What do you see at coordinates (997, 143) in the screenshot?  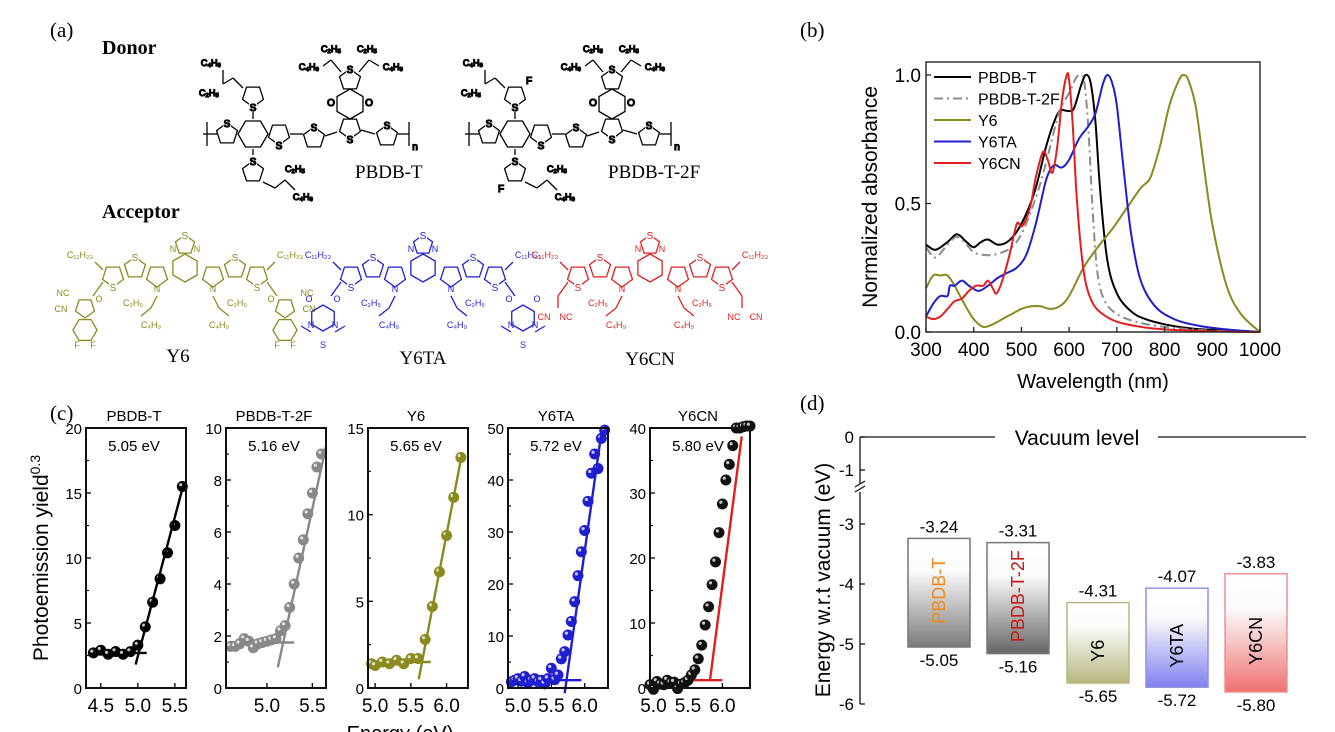 I see `legend-label-y6ta: Y6TA` at bounding box center [997, 143].